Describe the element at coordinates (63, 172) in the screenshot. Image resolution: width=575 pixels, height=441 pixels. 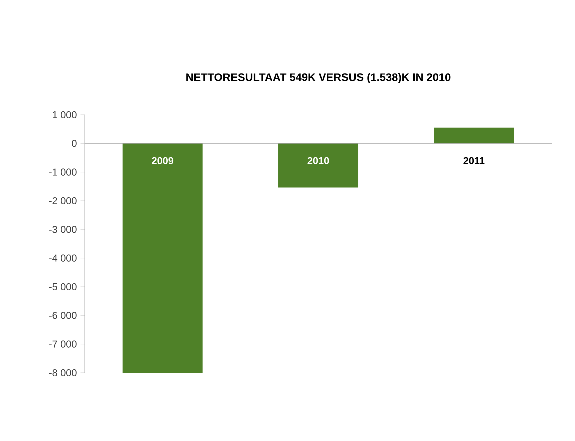
I see `y-tick-label: -1 000` at that location.